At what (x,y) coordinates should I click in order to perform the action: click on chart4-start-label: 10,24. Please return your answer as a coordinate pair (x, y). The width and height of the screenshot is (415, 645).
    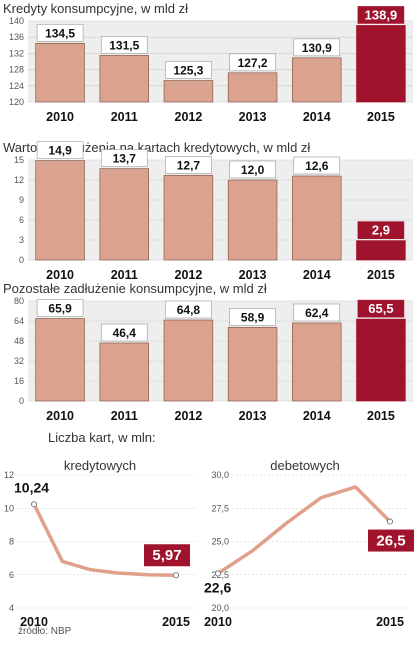
    Looking at the image, I should click on (31, 487).